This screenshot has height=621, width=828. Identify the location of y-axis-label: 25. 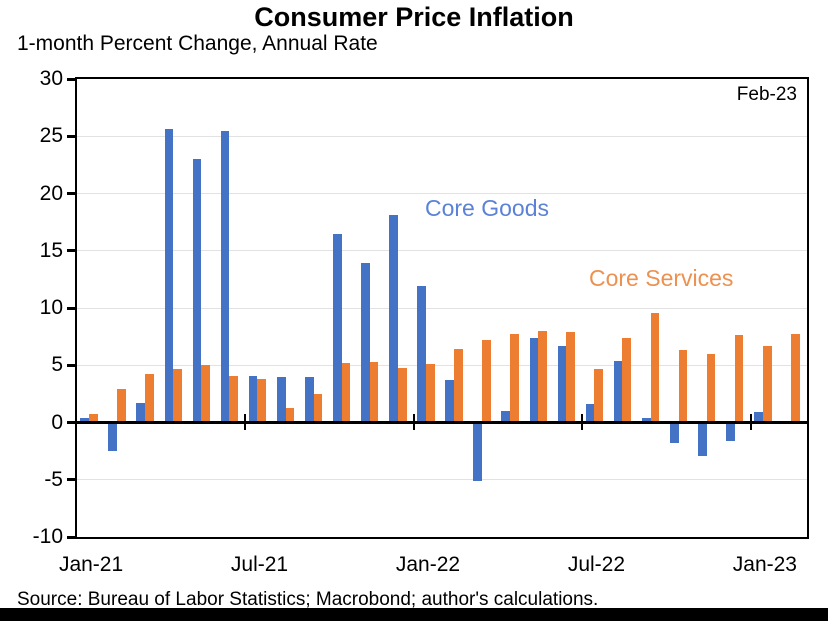
(51, 136).